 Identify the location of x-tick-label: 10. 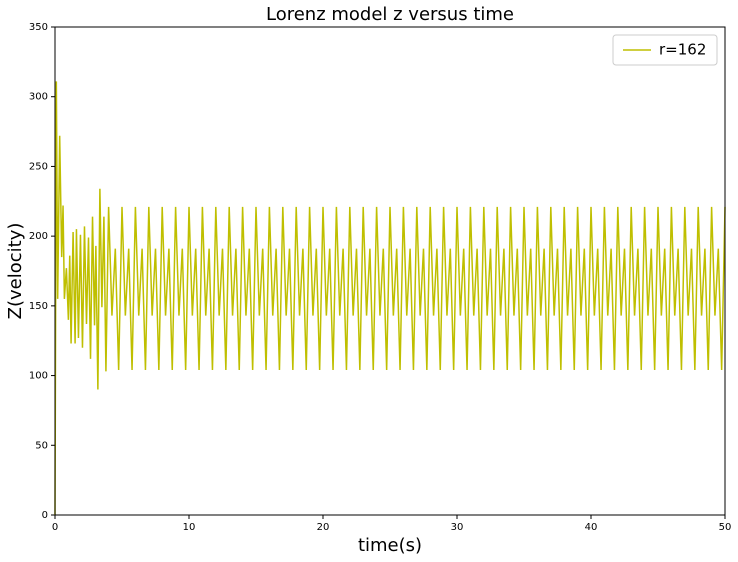
(189, 527).